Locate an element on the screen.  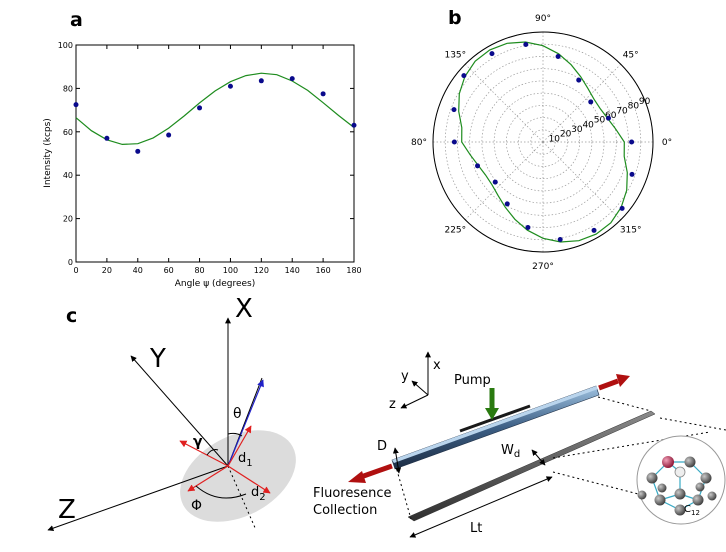
y-axis-line is located at coordinates (179, 411).